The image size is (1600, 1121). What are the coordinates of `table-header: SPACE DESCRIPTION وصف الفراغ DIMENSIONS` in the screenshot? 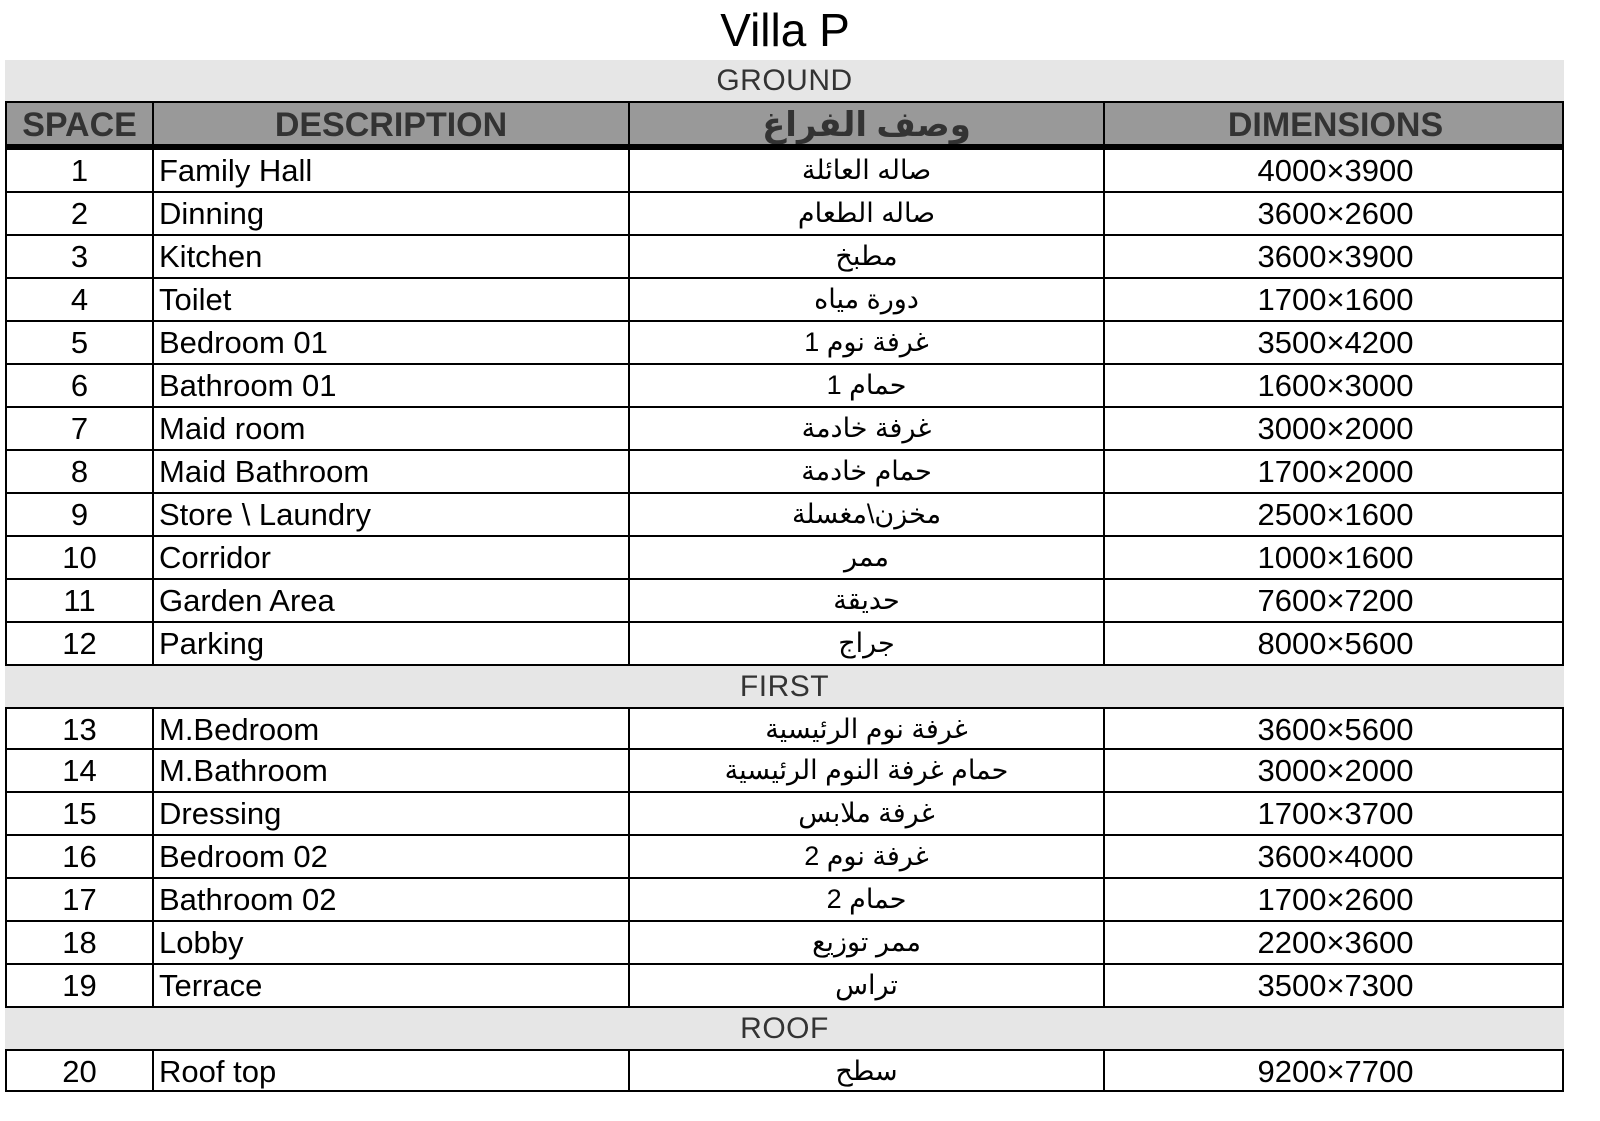 It's located at (784, 125).